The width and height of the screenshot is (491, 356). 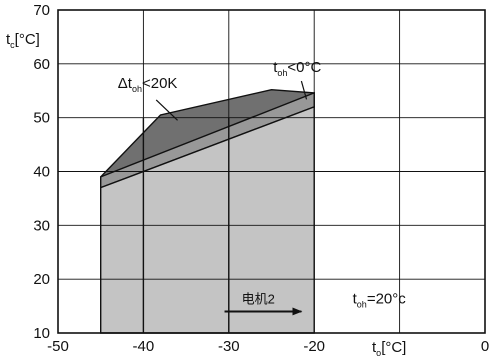 What do you see at coordinates (389, 347) in the screenshot?
I see `x-axis-label: to[°C]` at bounding box center [389, 347].